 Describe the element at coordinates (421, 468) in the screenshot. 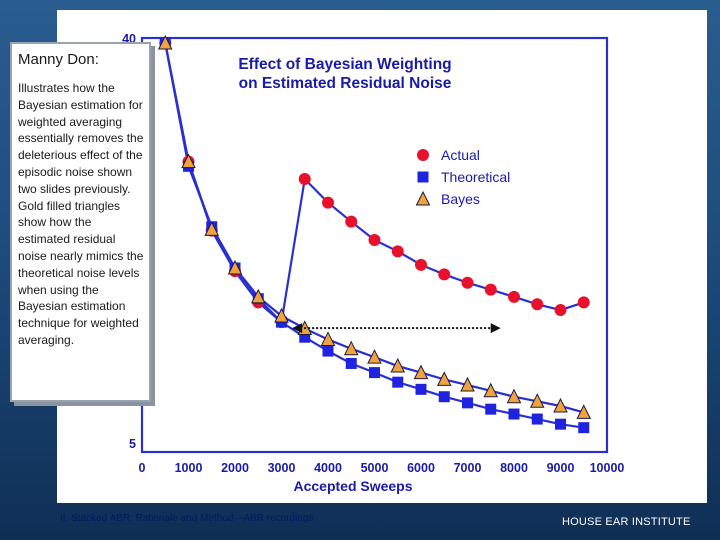

I see `x-tick-label: 6000` at that location.